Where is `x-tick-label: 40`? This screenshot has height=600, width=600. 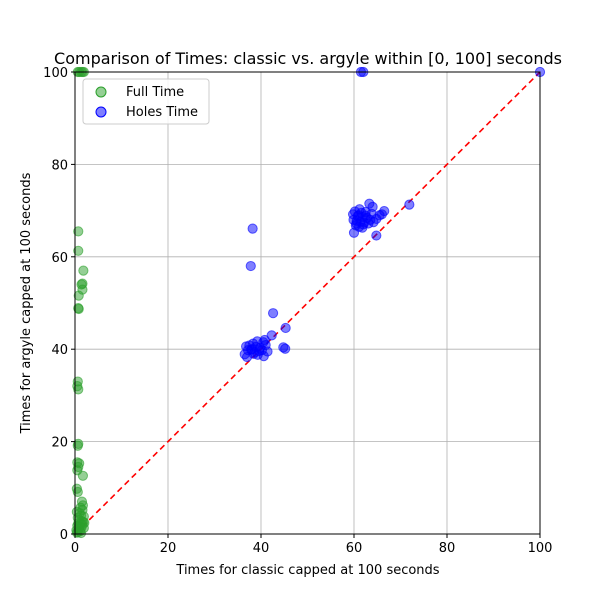 x-tick-label: 40 is located at coordinates (261, 548).